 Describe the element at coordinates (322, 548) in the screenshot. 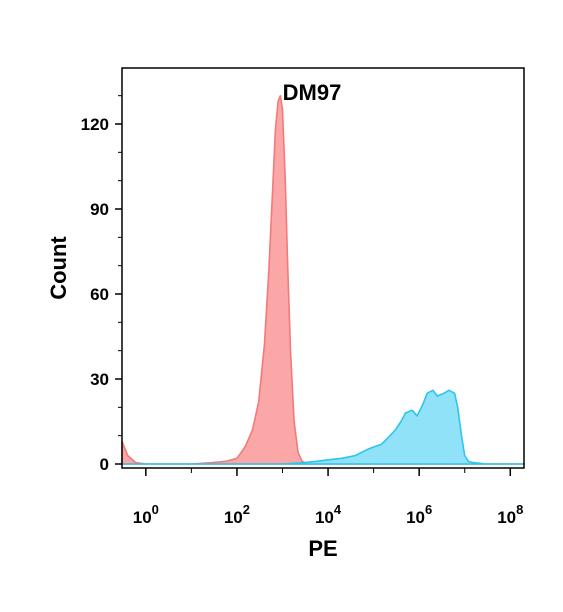

I see `x-axis-title: PE` at that location.